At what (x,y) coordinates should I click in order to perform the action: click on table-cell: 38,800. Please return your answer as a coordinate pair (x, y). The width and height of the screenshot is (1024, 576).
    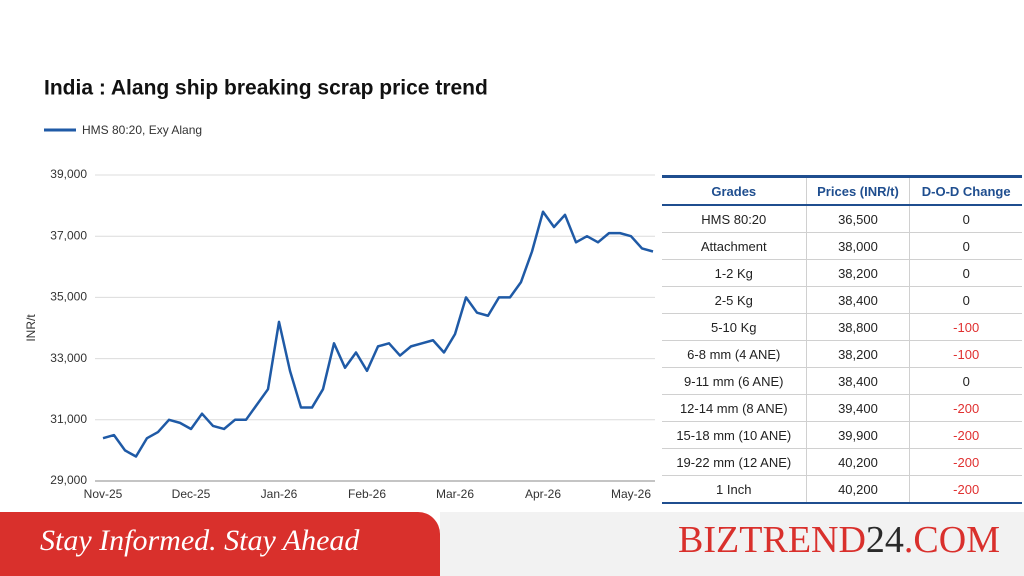
    Looking at the image, I should click on (857, 327).